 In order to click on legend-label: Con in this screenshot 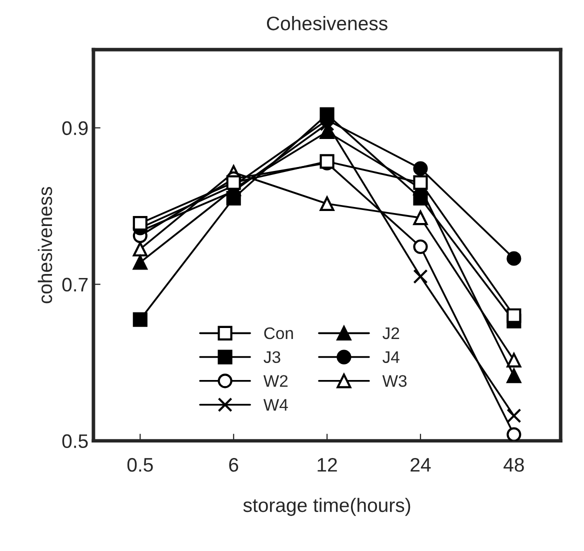, I will do `click(278, 333)`.